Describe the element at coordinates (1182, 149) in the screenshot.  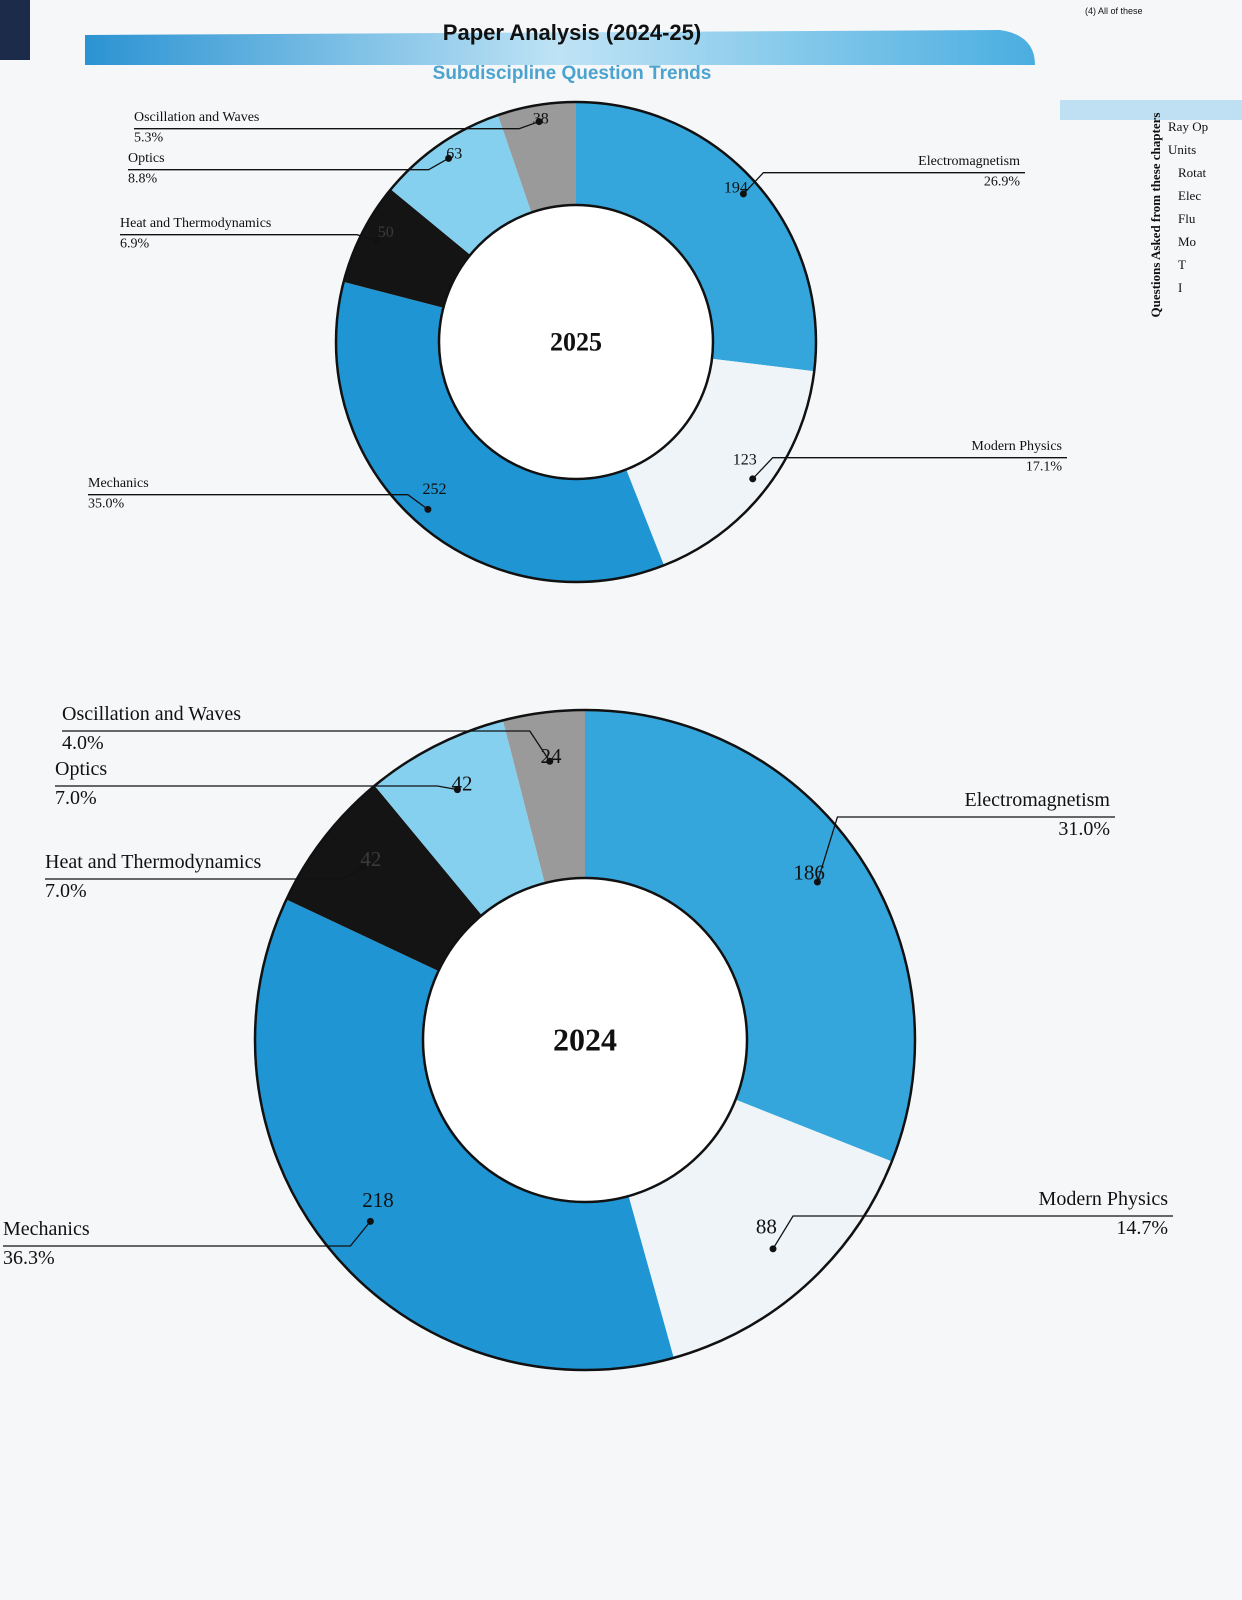
I see `side-item: Units` at that location.